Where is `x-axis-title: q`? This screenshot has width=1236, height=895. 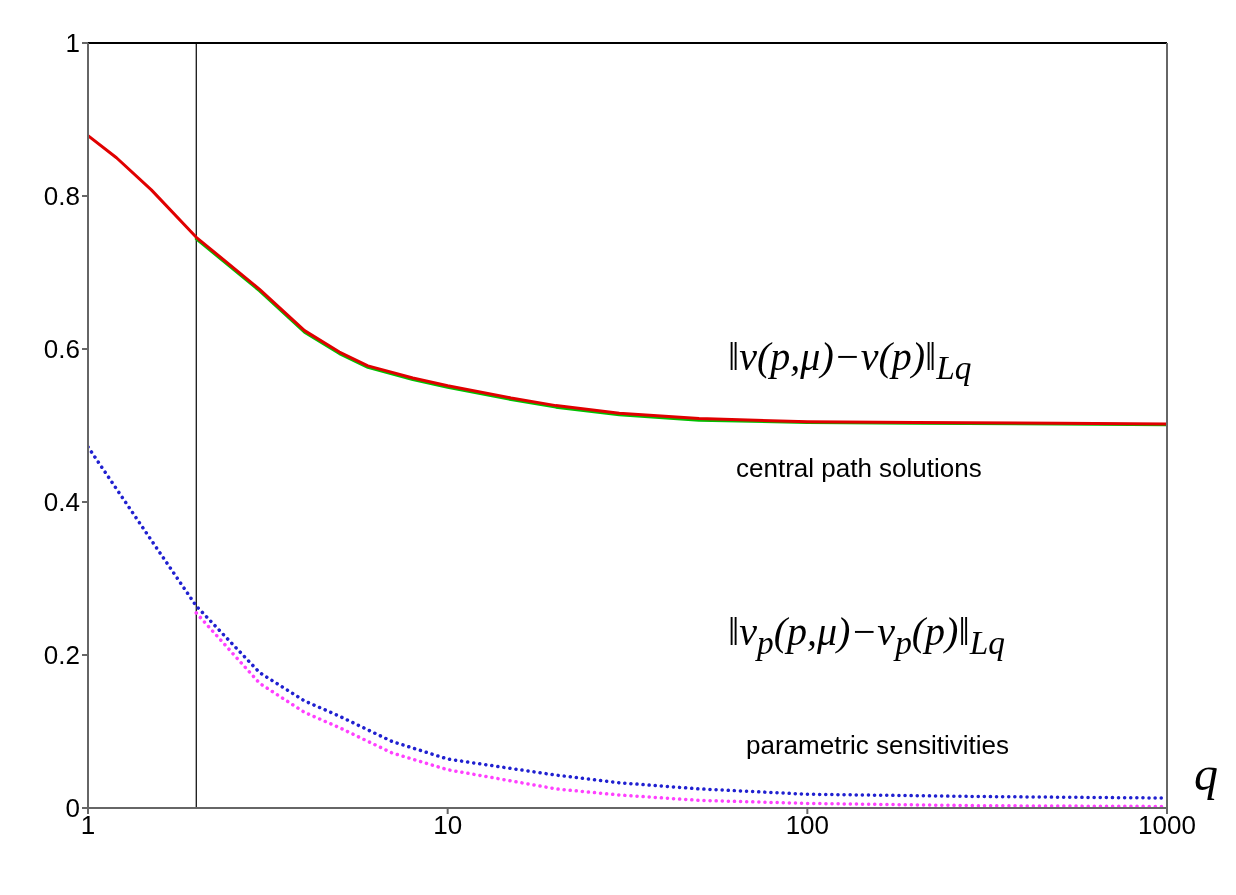
x-axis-title: q is located at coordinates (1206, 773).